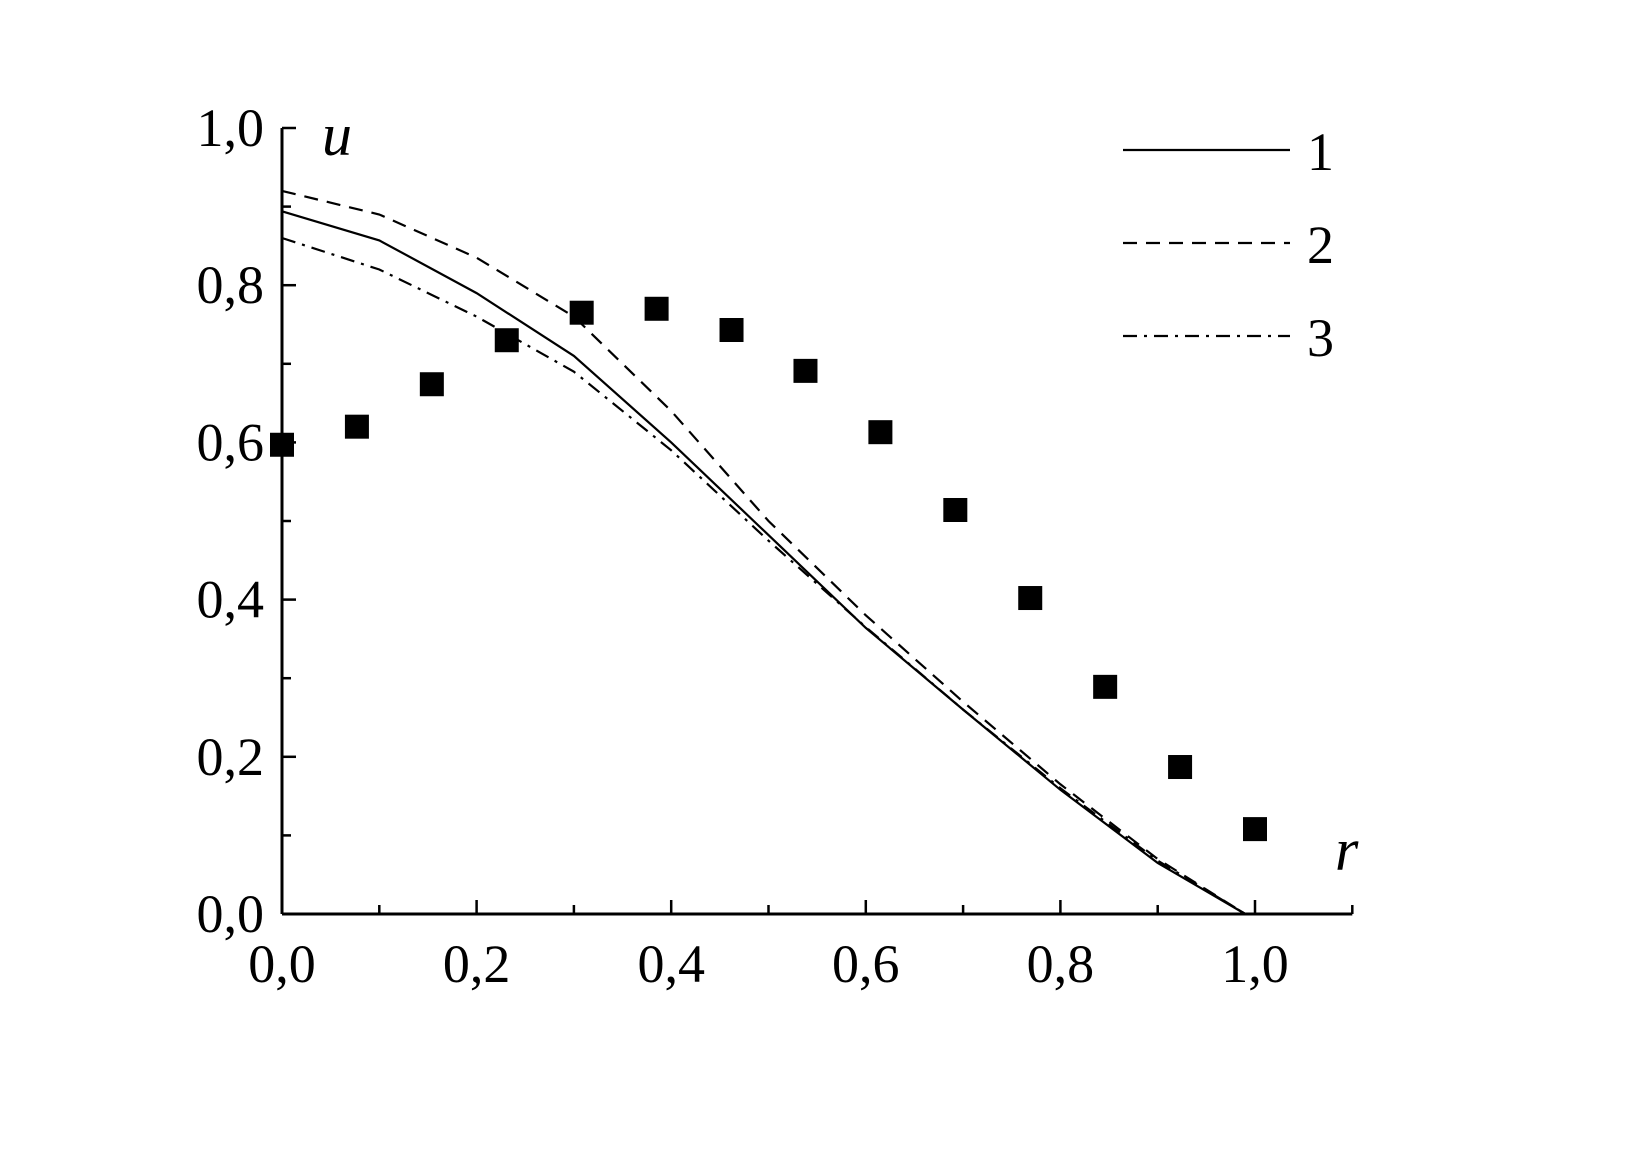 This screenshot has width=1650, height=1152. What do you see at coordinates (231, 442) in the screenshot?
I see `y-tick-label: 0,6` at bounding box center [231, 442].